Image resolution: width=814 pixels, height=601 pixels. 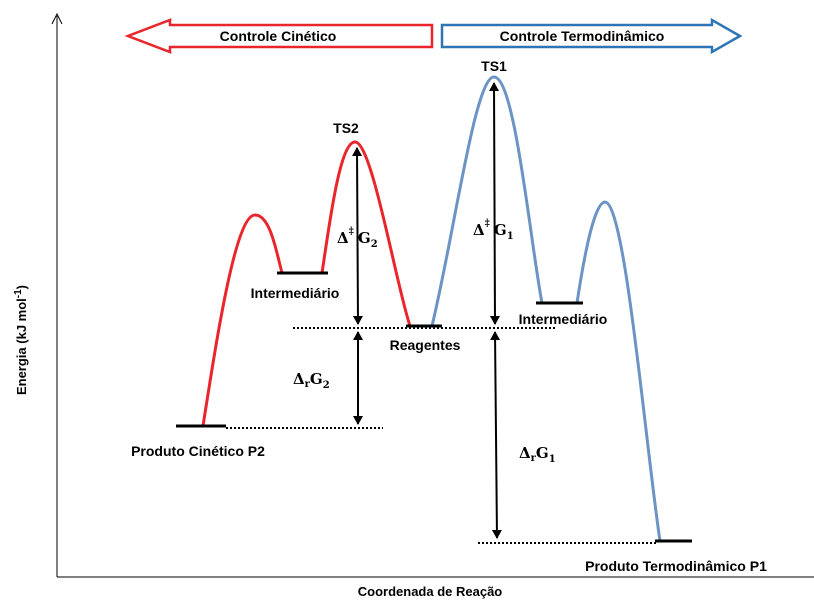 What do you see at coordinates (198, 451) in the screenshot?
I see `kinetic-product-label: Produto Cinético P2` at bounding box center [198, 451].